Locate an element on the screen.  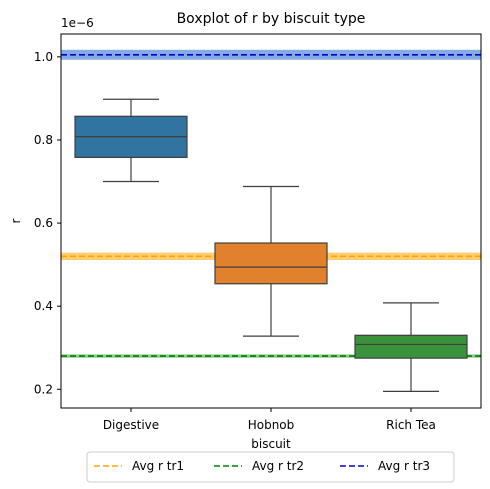
legend-frame is located at coordinates (270, 467).